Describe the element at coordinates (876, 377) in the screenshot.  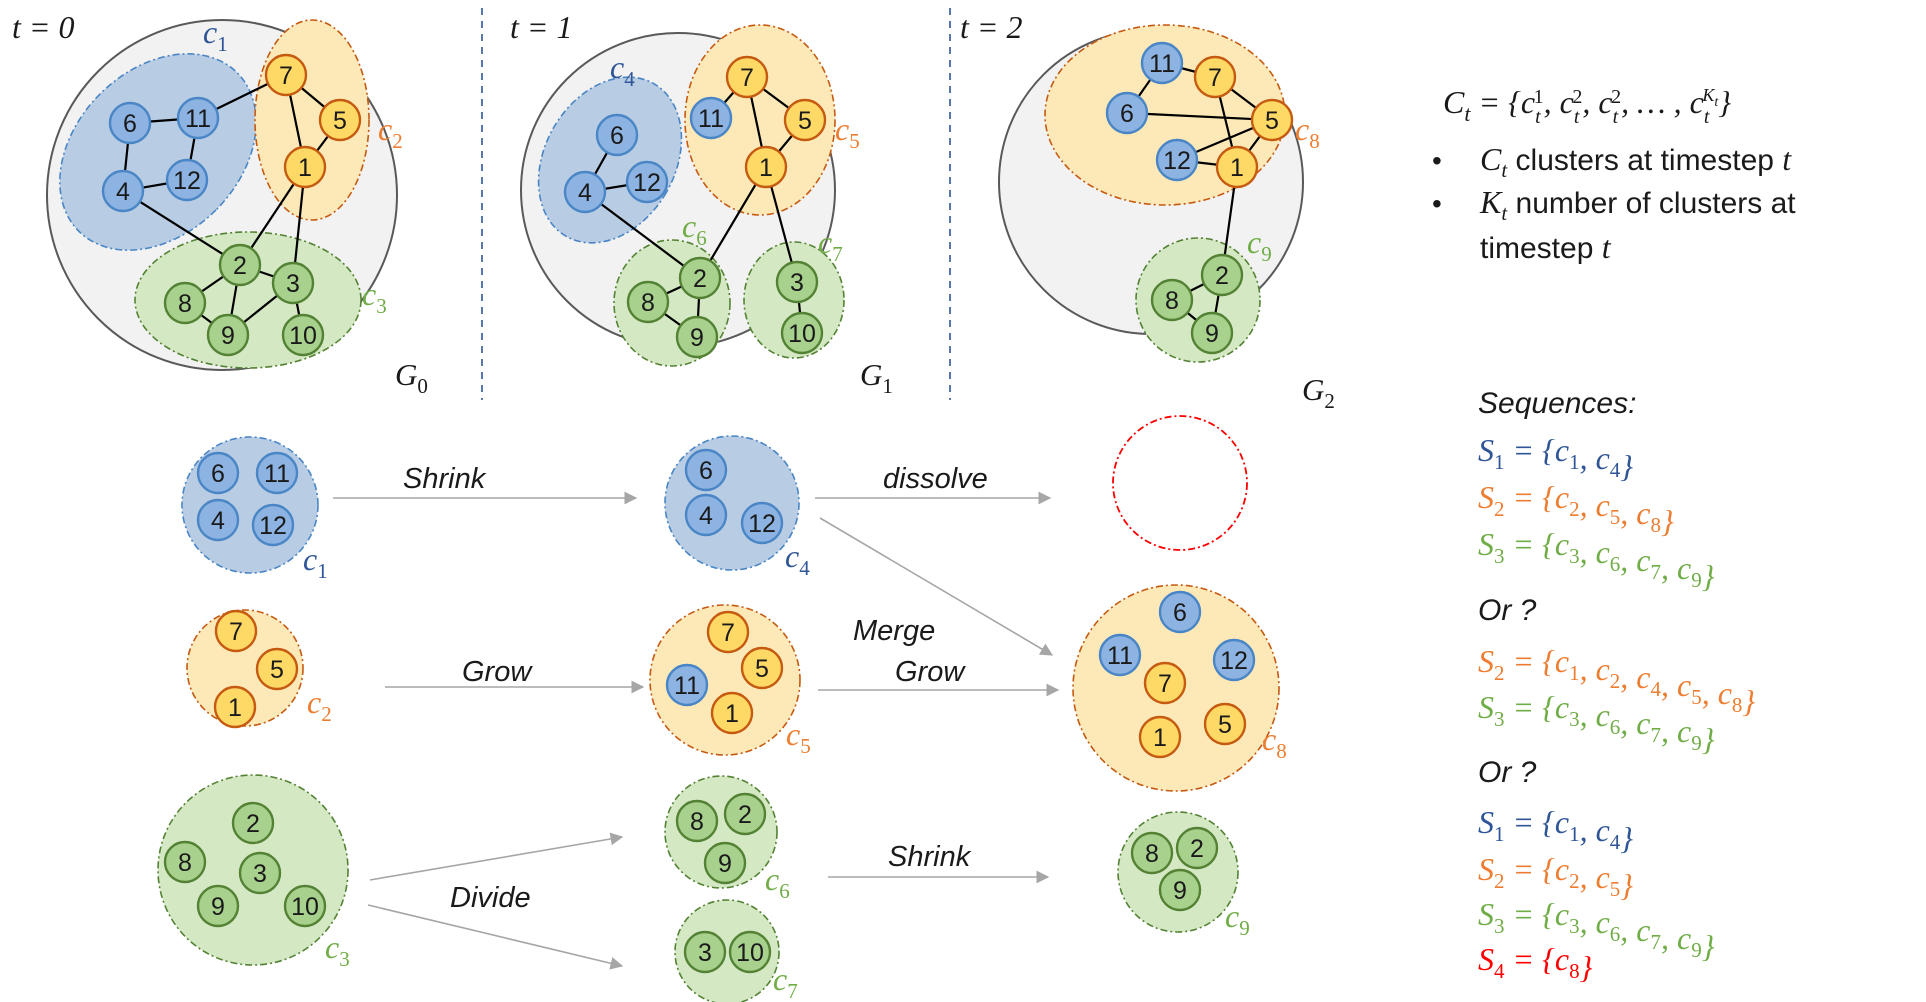
I see `graph-label-g1: G1` at that location.